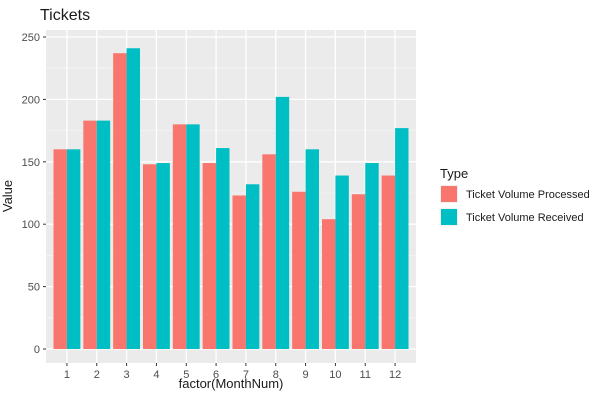 The image size is (600, 400). What do you see at coordinates (395, 375) in the screenshot?
I see `x-tick-label: 12` at bounding box center [395, 375].